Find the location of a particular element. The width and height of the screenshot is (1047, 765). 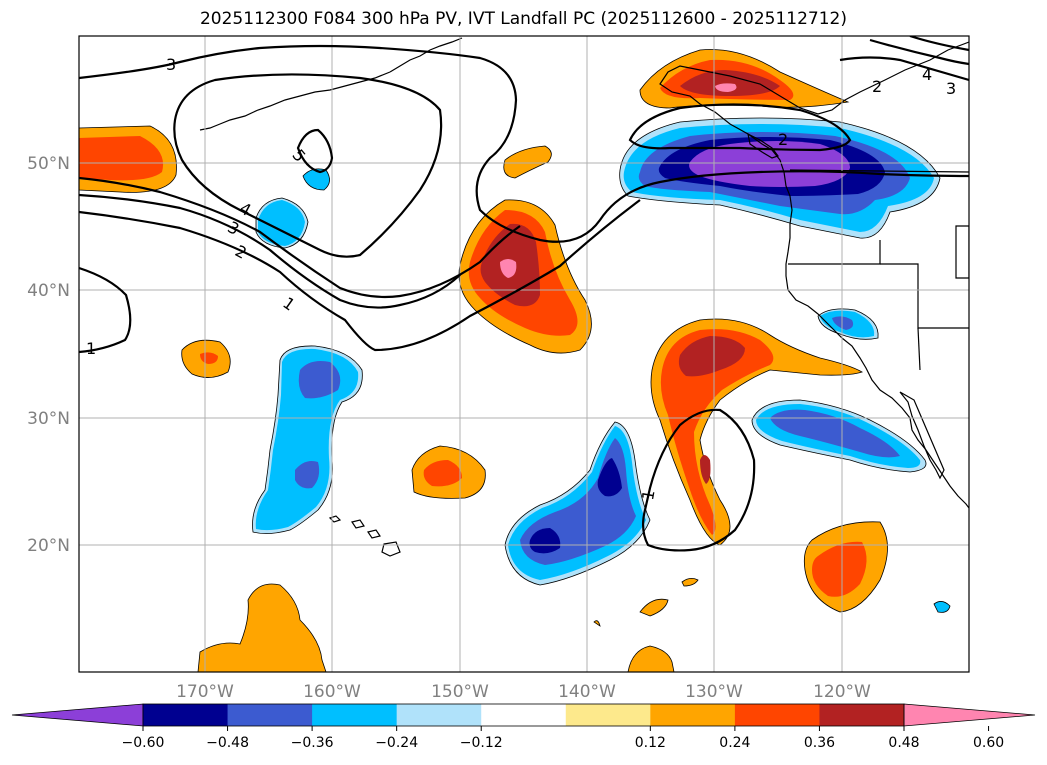

cool-blob-165w is located at coordinates (282, 223).